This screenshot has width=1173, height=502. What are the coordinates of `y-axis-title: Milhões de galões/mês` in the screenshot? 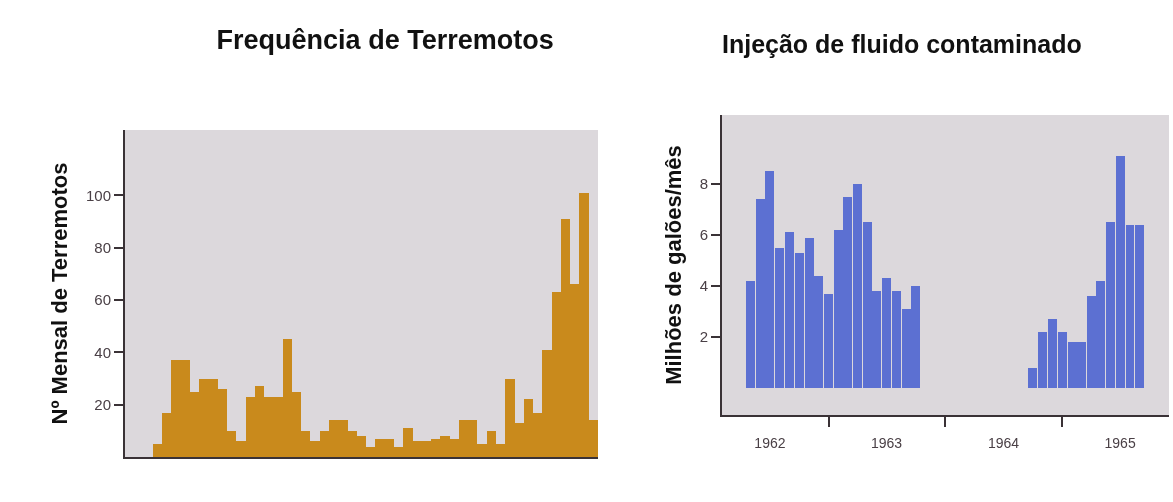 It's located at (673, 265).